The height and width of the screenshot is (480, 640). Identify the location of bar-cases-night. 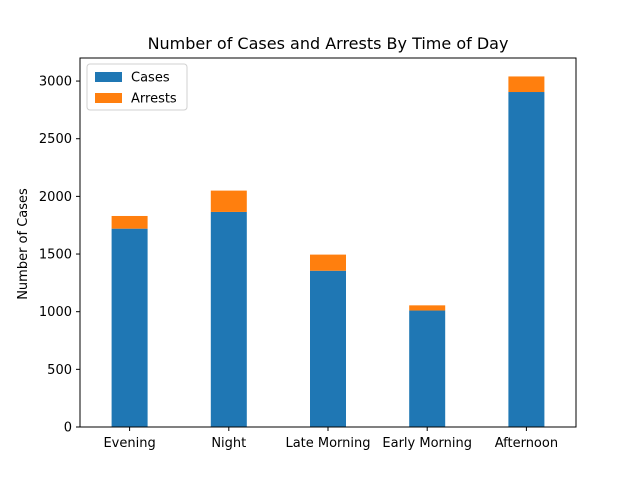
(228, 319).